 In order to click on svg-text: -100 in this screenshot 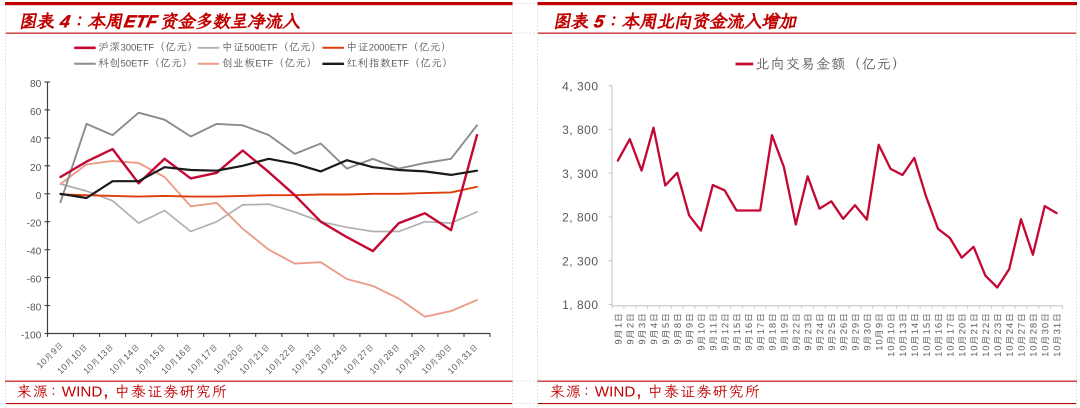, I will do `click(31, 336)`.